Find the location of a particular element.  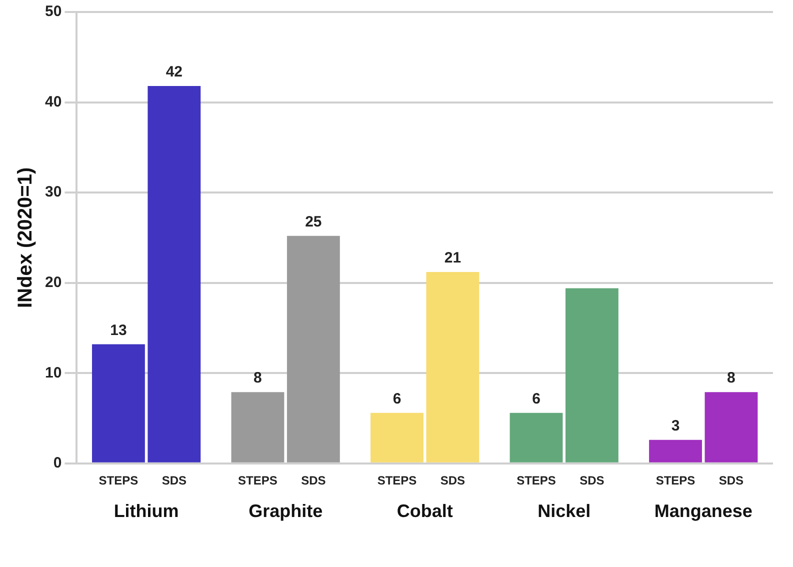

data-label: 21 is located at coordinates (453, 258).